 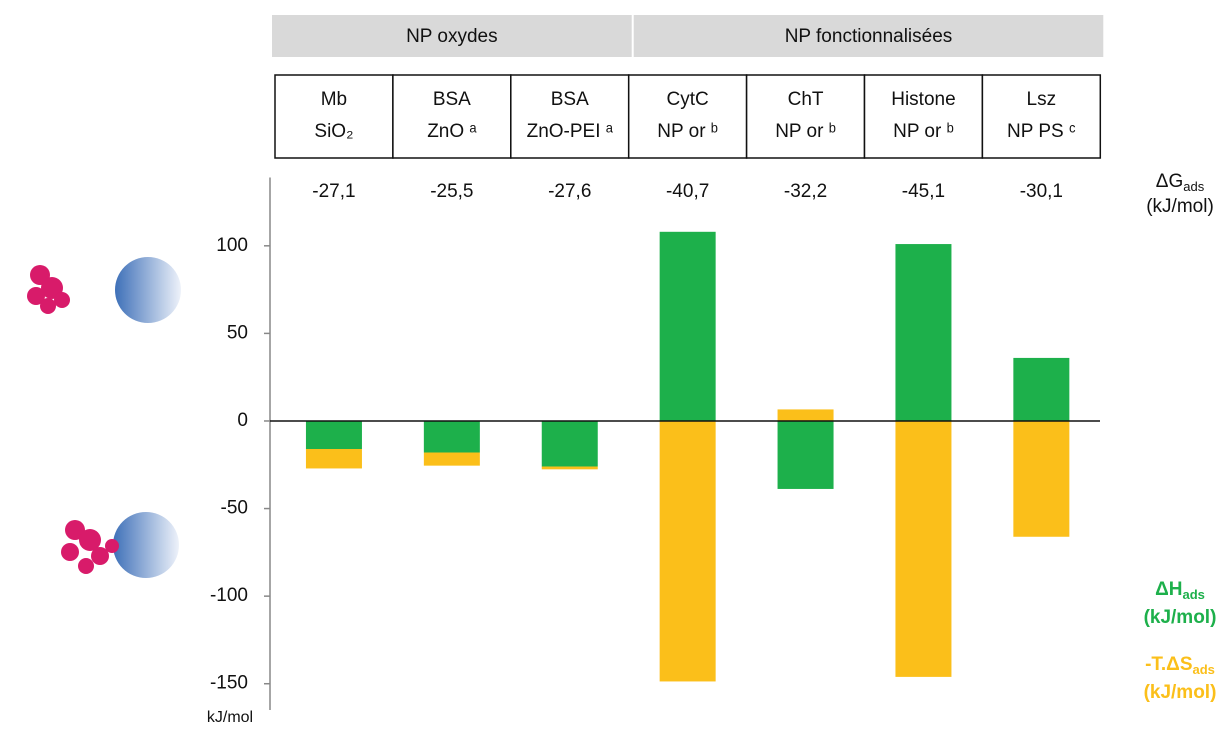 What do you see at coordinates (242, 420) in the screenshot?
I see `y-tick-label: 0` at bounding box center [242, 420].